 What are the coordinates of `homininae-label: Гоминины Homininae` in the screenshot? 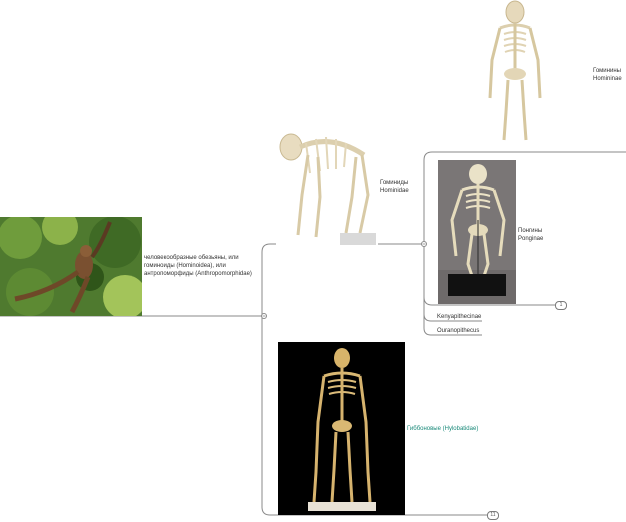 It's located at (607, 75).